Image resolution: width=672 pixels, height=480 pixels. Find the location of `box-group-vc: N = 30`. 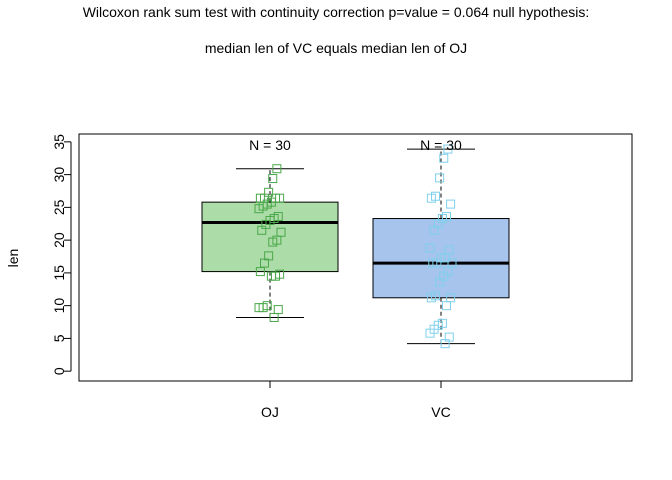

box-group-vc: N = 30 is located at coordinates (441, 243).